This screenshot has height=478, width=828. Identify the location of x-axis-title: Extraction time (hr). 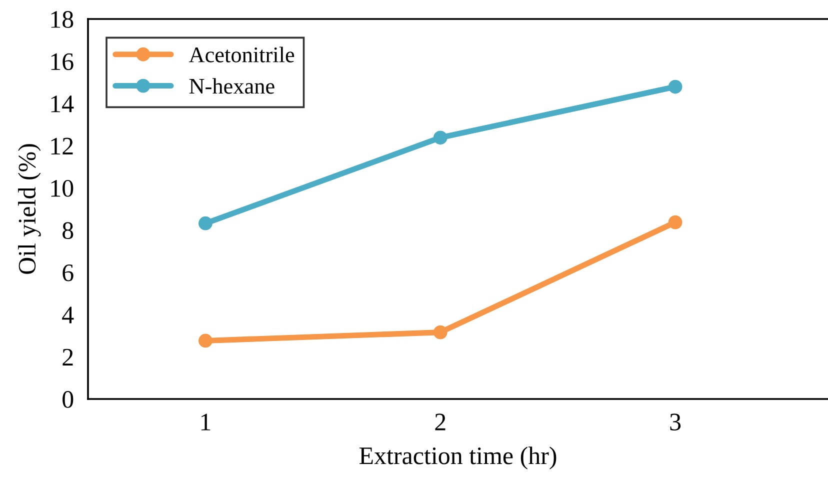
(457, 458).